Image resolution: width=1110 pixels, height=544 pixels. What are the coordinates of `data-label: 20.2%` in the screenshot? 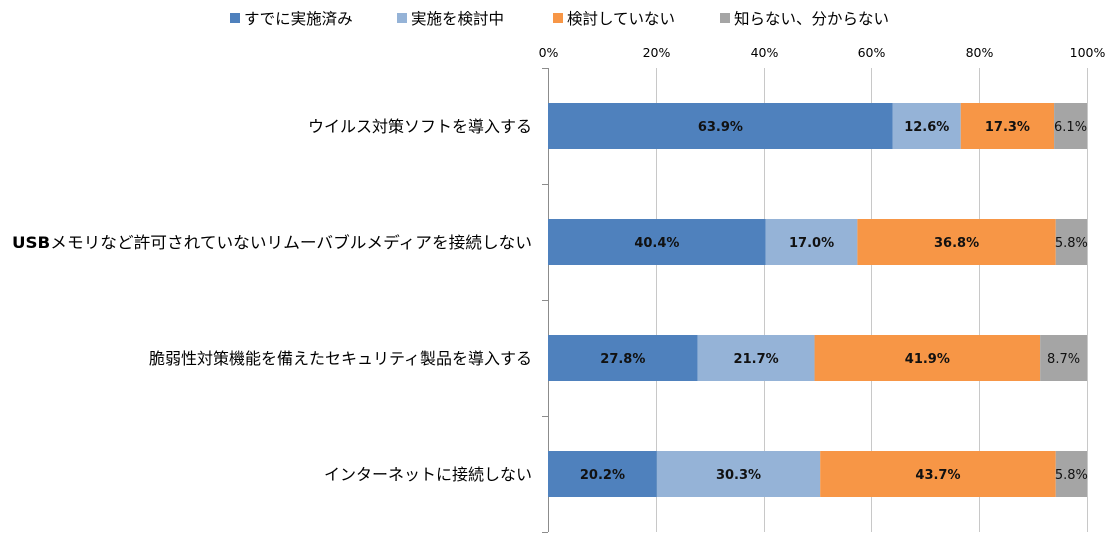 It's located at (602, 475).